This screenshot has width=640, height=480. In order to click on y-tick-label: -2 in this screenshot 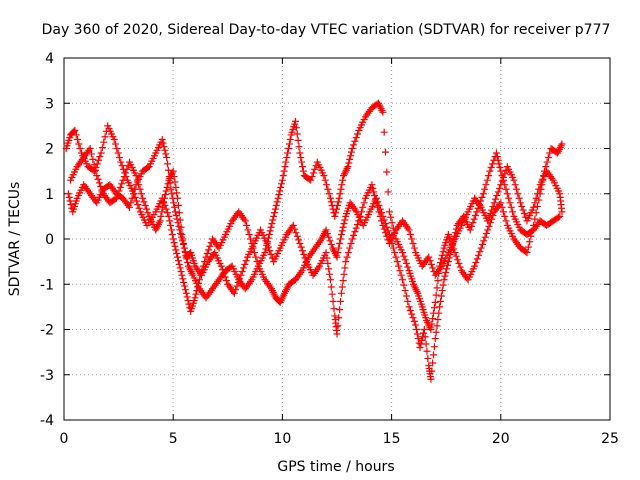, I will do `click(47, 331)`.